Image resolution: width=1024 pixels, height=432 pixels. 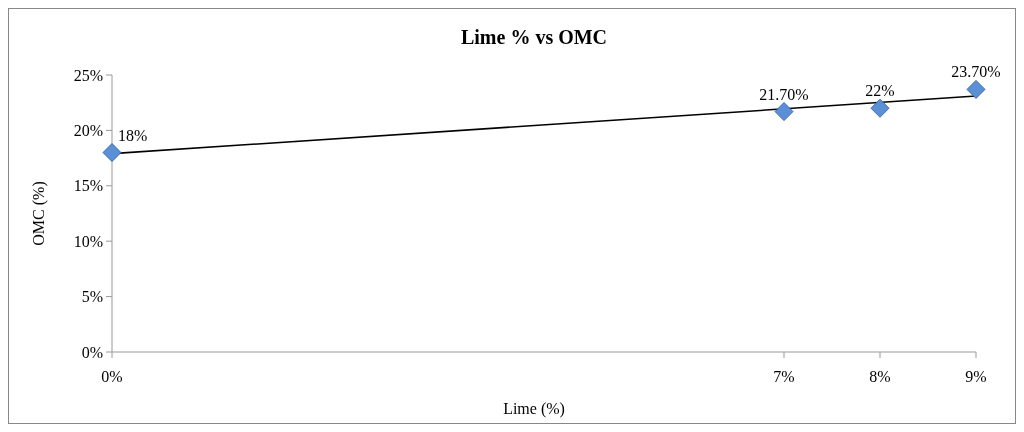 What do you see at coordinates (88, 186) in the screenshot?
I see `y-tick-label: 15%` at bounding box center [88, 186].